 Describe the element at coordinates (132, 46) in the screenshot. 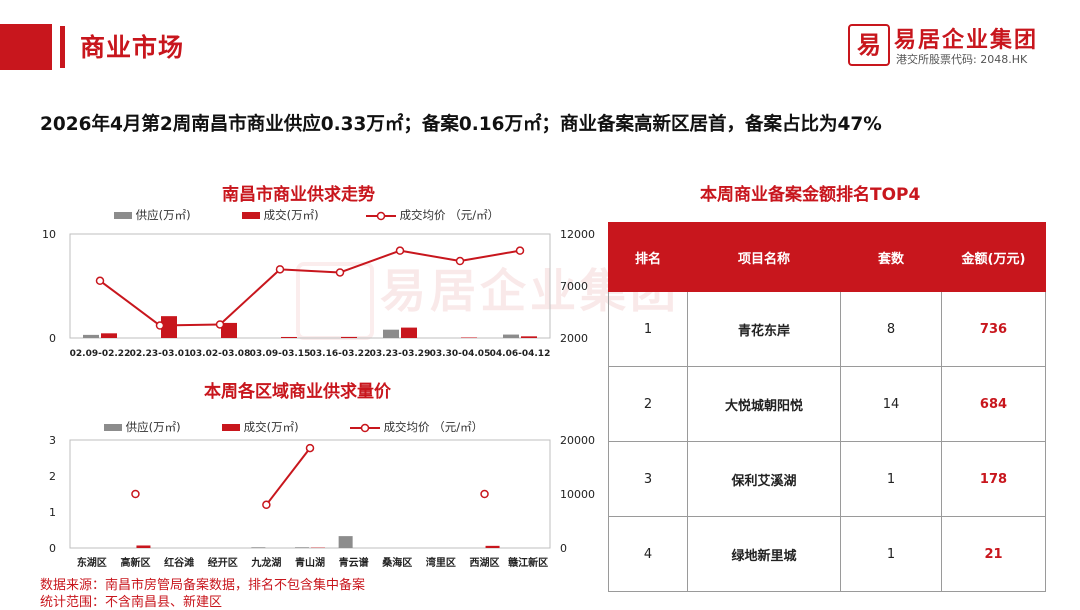

I see `section-title: 商业市场` at that location.